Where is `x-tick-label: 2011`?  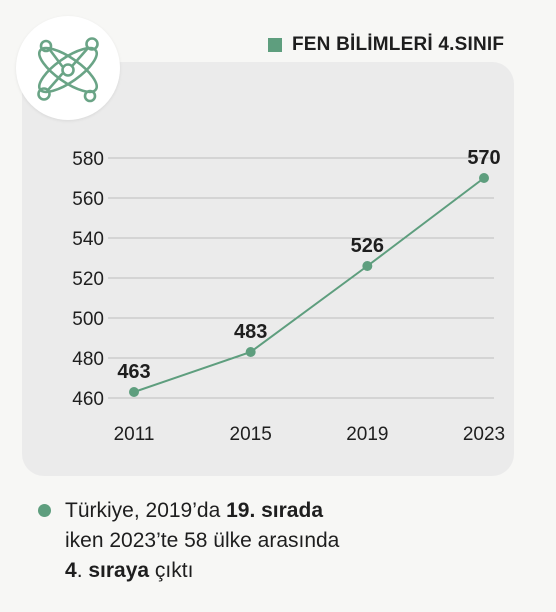
x-tick-label: 2011 is located at coordinates (134, 434).